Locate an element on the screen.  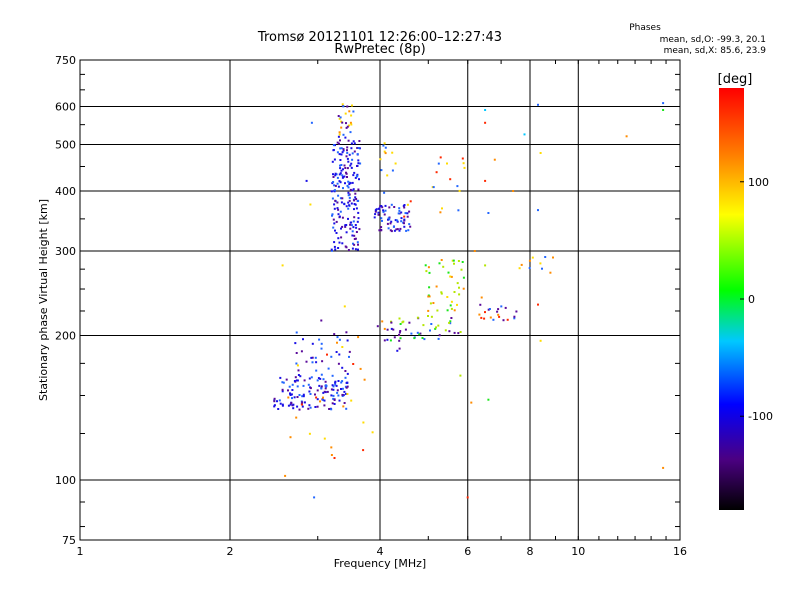
x-tick-label: 6 is located at coordinates (467, 551).